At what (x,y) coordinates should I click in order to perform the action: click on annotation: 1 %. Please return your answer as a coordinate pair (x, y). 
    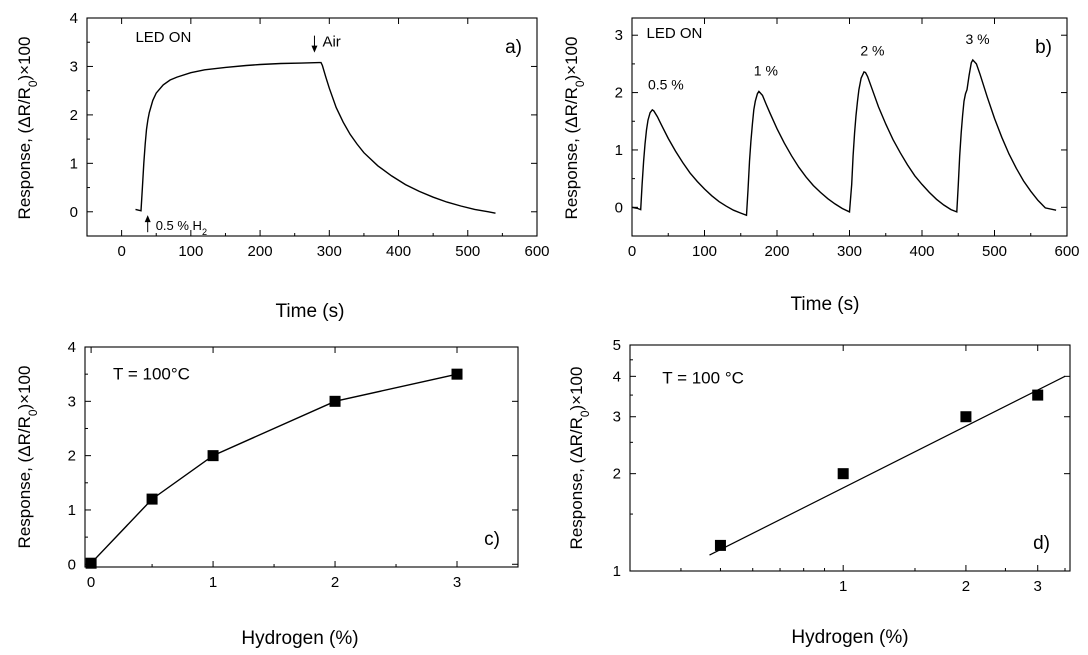
    Looking at the image, I should click on (766, 70).